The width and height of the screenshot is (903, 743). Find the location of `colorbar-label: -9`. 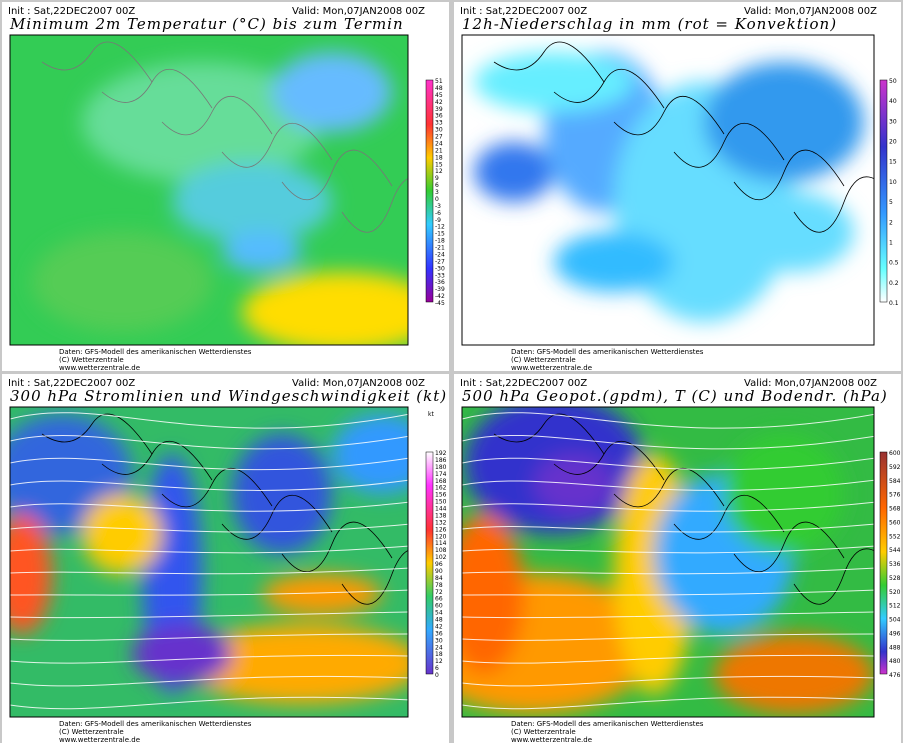

colorbar-label: -9 is located at coordinates (438, 220).